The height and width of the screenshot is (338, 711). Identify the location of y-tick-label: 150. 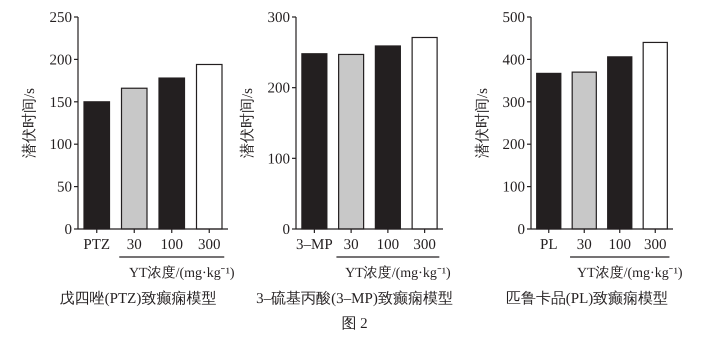
(61, 102).